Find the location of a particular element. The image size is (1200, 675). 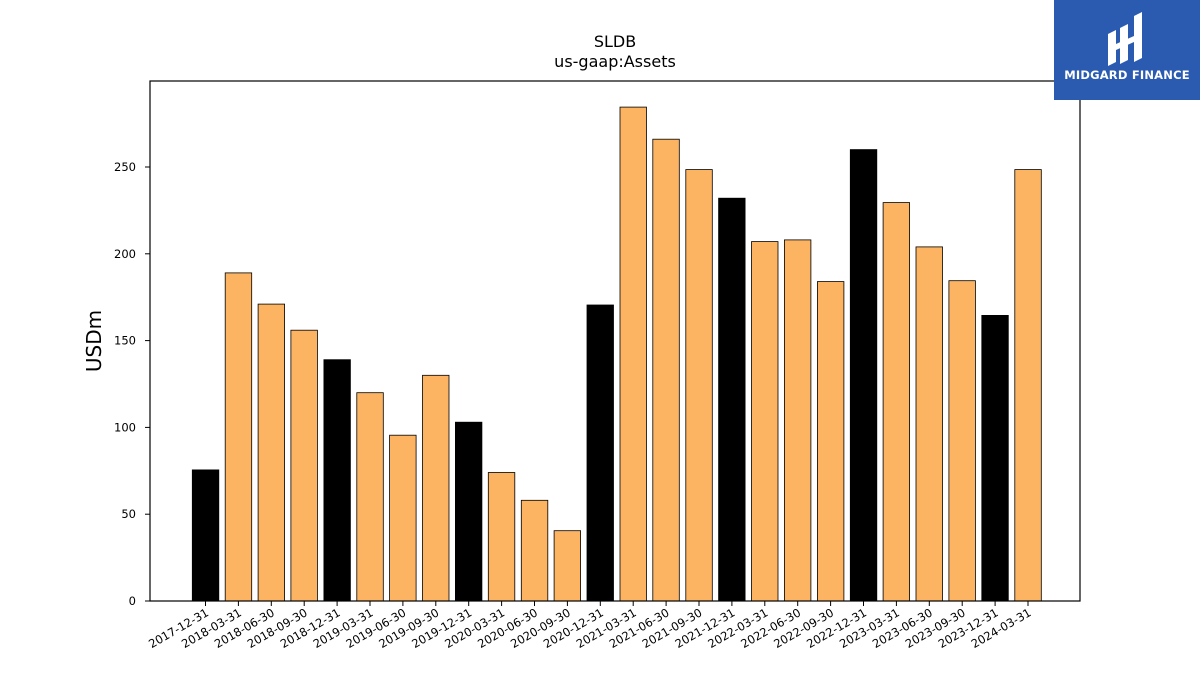

chart-title: SLDB is located at coordinates (615, 41).